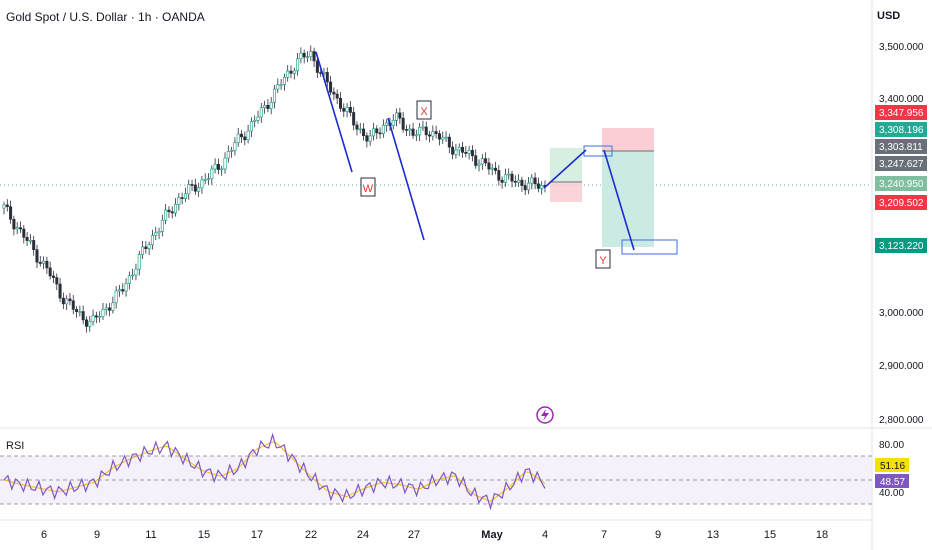 Image resolution: width=932 pixels, height=550 pixels. What do you see at coordinates (363, 535) in the screenshot?
I see `time-tick: 24` at bounding box center [363, 535].